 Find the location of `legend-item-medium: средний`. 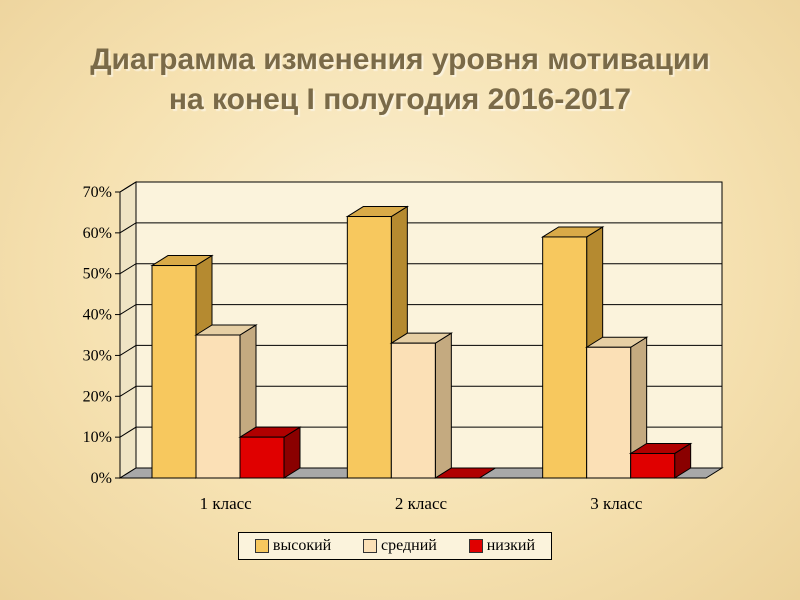

legend-item-medium: средний is located at coordinates (400, 546).